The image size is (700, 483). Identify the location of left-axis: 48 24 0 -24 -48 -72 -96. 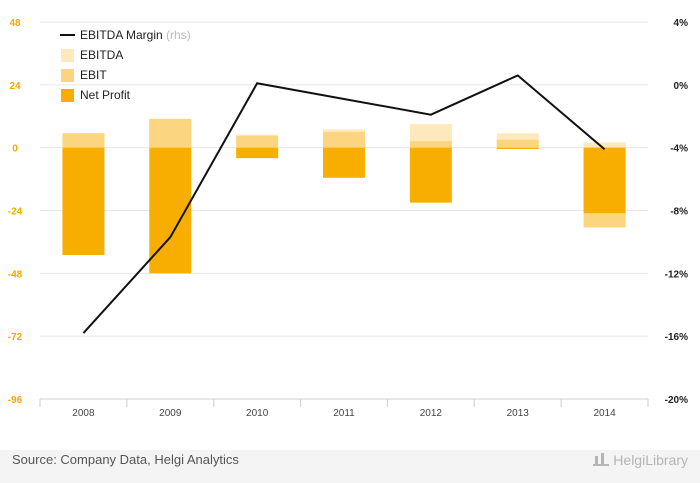
(15, 212).